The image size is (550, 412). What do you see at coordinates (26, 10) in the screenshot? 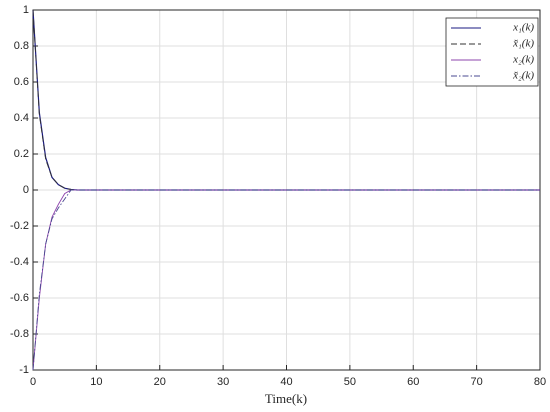
I see `y-tick-label: 1` at bounding box center [26, 10].